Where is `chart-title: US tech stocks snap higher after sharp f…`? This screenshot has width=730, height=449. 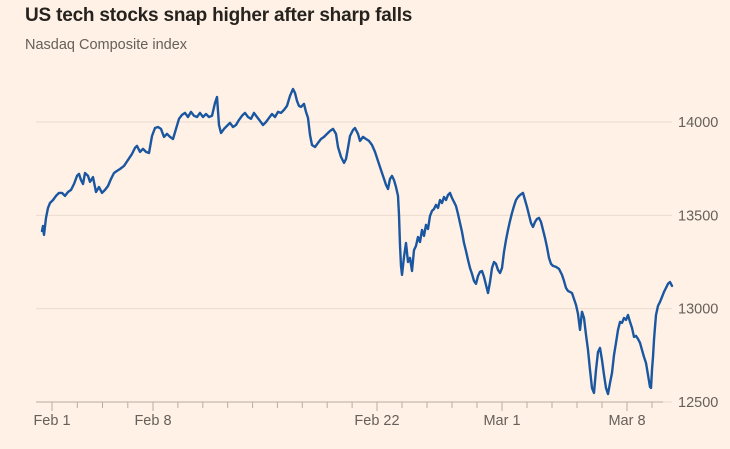
chart-title: US tech stocks snap higher after sharp f… is located at coordinates (219, 15).